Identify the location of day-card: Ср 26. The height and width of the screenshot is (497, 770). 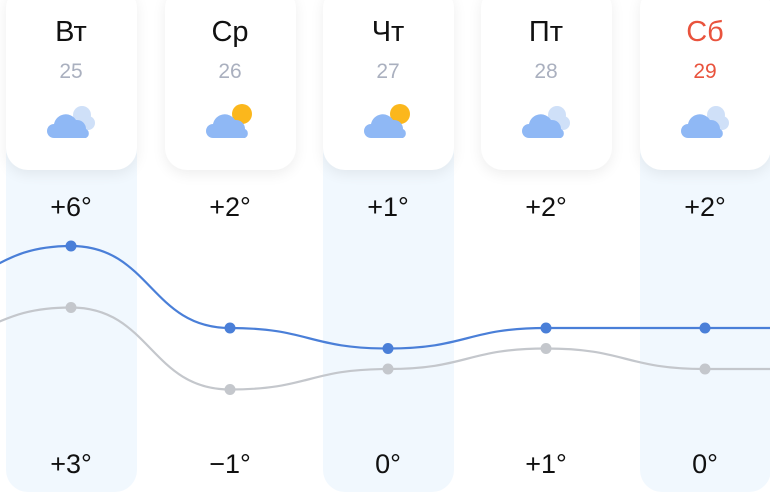
(230, 85).